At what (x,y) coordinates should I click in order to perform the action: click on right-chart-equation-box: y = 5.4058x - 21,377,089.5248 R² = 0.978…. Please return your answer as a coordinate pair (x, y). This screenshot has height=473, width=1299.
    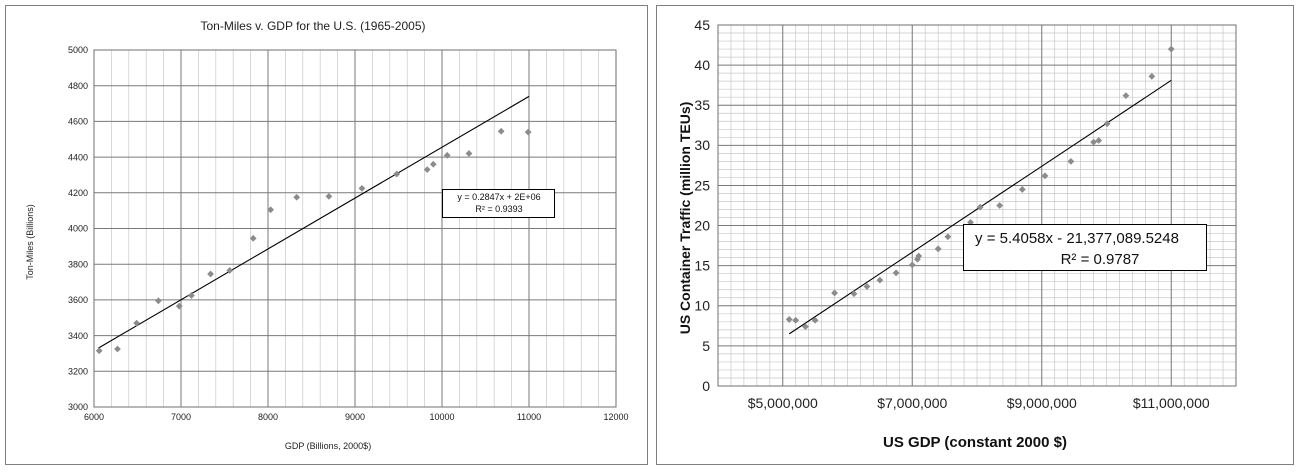
    Looking at the image, I should click on (1085, 247).